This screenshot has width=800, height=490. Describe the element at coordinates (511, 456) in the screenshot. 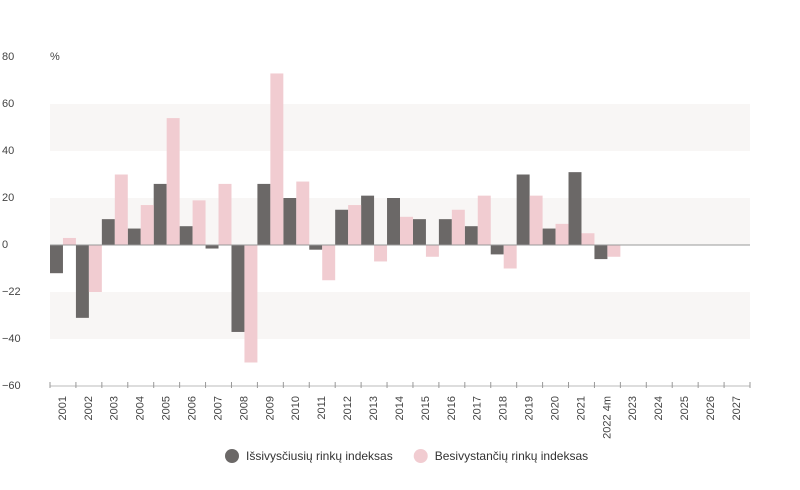

I see `legend-label: Besivystančių rinkų indeksas` at that location.